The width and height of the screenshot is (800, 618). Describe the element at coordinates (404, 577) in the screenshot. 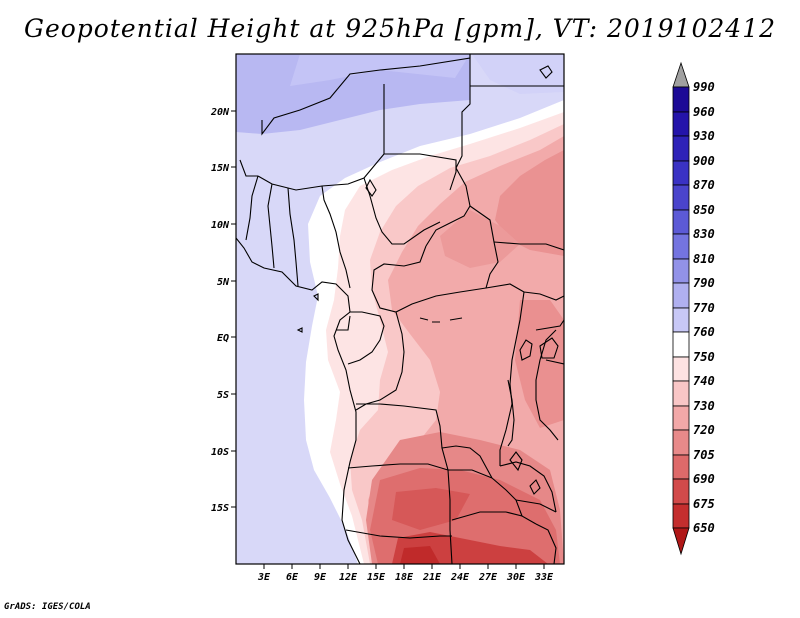

I see `lon-label-18e: 18E` at that location.